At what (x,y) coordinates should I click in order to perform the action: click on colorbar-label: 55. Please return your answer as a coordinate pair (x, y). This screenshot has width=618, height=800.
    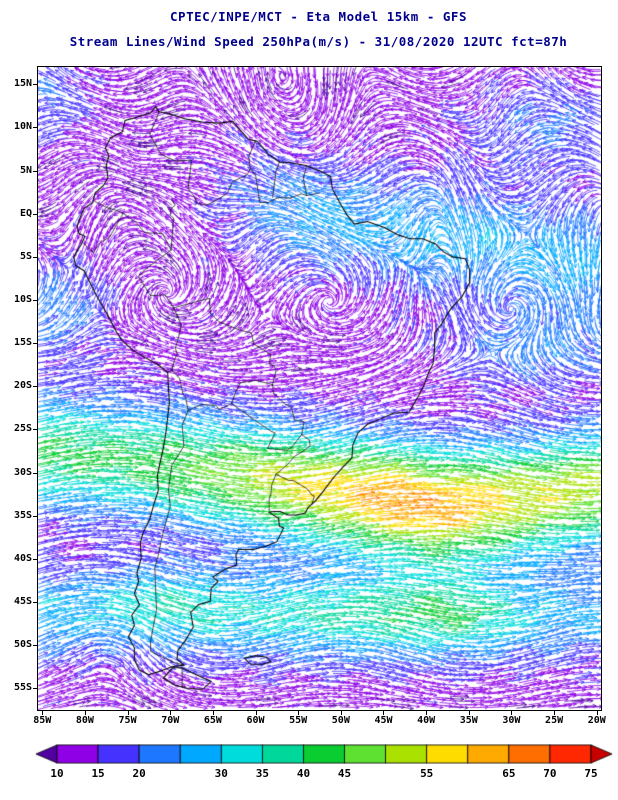
    Looking at the image, I should click on (427, 773).